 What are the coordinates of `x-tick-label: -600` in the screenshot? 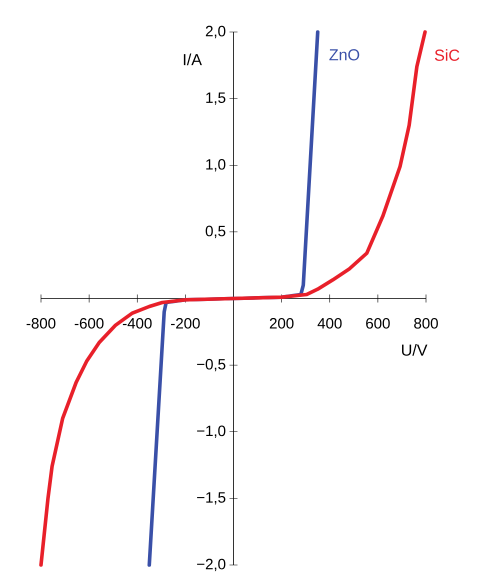 It's located at (89, 323).